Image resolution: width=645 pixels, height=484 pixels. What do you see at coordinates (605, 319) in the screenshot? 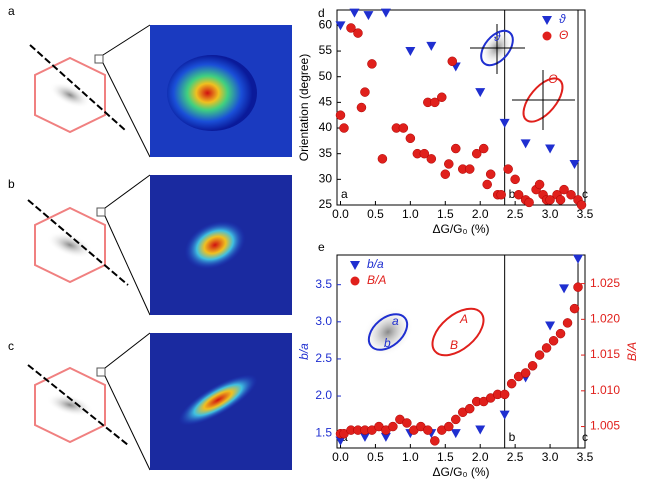
I see `y2-tick-label: 1.020` at bounding box center [605, 319].